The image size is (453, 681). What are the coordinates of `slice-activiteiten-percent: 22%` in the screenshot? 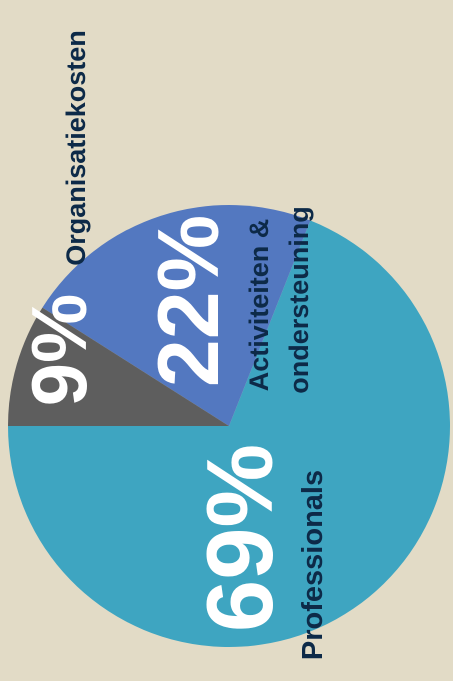 It's located at (189, 301).